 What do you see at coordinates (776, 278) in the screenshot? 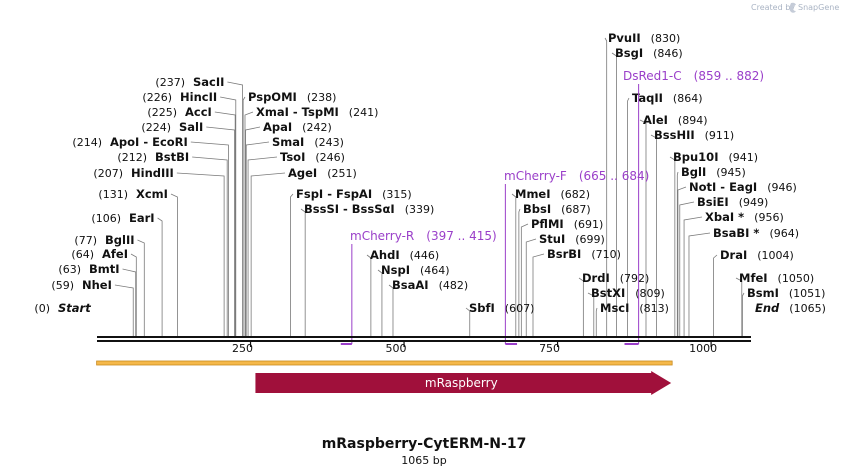
I see `site-label: MfeI (1050)` at bounding box center [776, 278].